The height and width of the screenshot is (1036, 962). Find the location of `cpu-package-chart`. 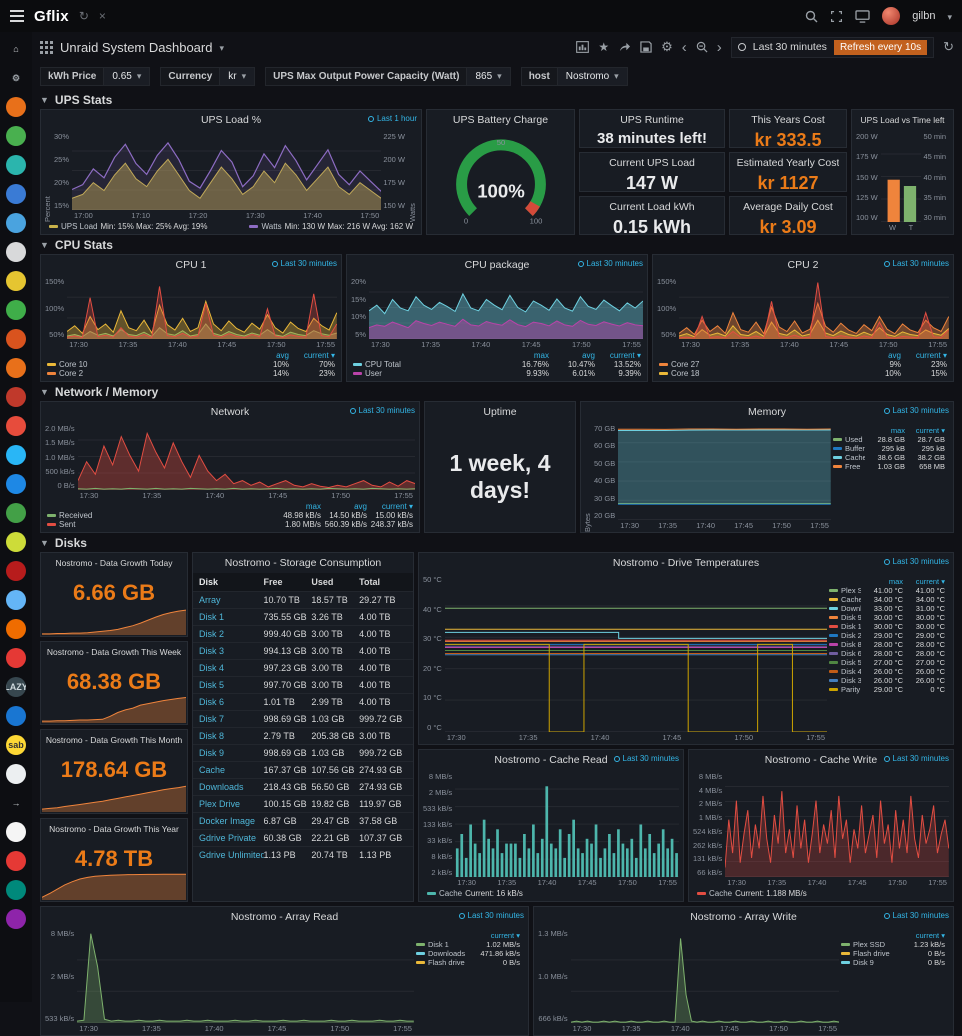

cpu-package-chart is located at coordinates (506, 308).